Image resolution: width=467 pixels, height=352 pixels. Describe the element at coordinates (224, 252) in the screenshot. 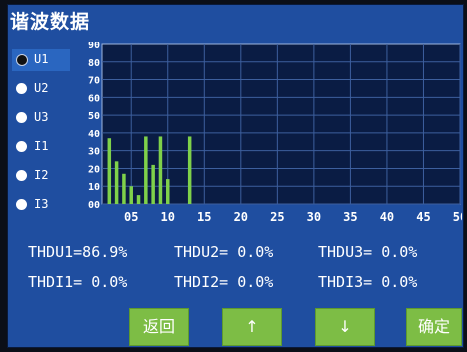

I see `thdu2-value: THDU2= 0.0%` at that location.